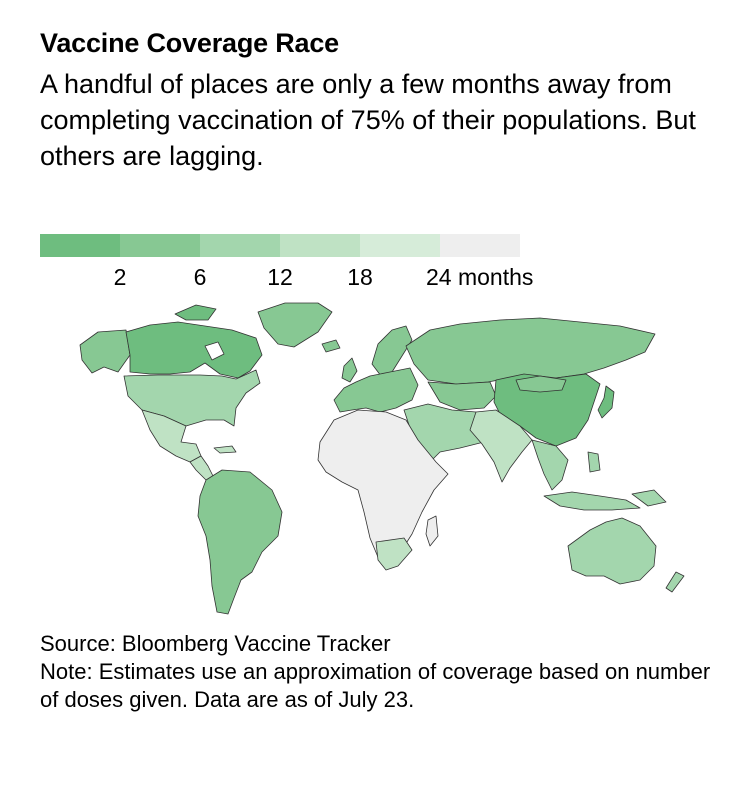  What do you see at coordinates (394, 554) in the screenshot?
I see `southern-africa-region` at bounding box center [394, 554].